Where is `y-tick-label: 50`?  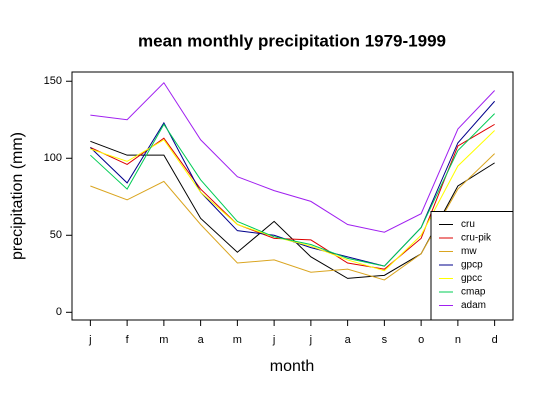 y-tick-label: 50 is located at coordinates (56, 235).